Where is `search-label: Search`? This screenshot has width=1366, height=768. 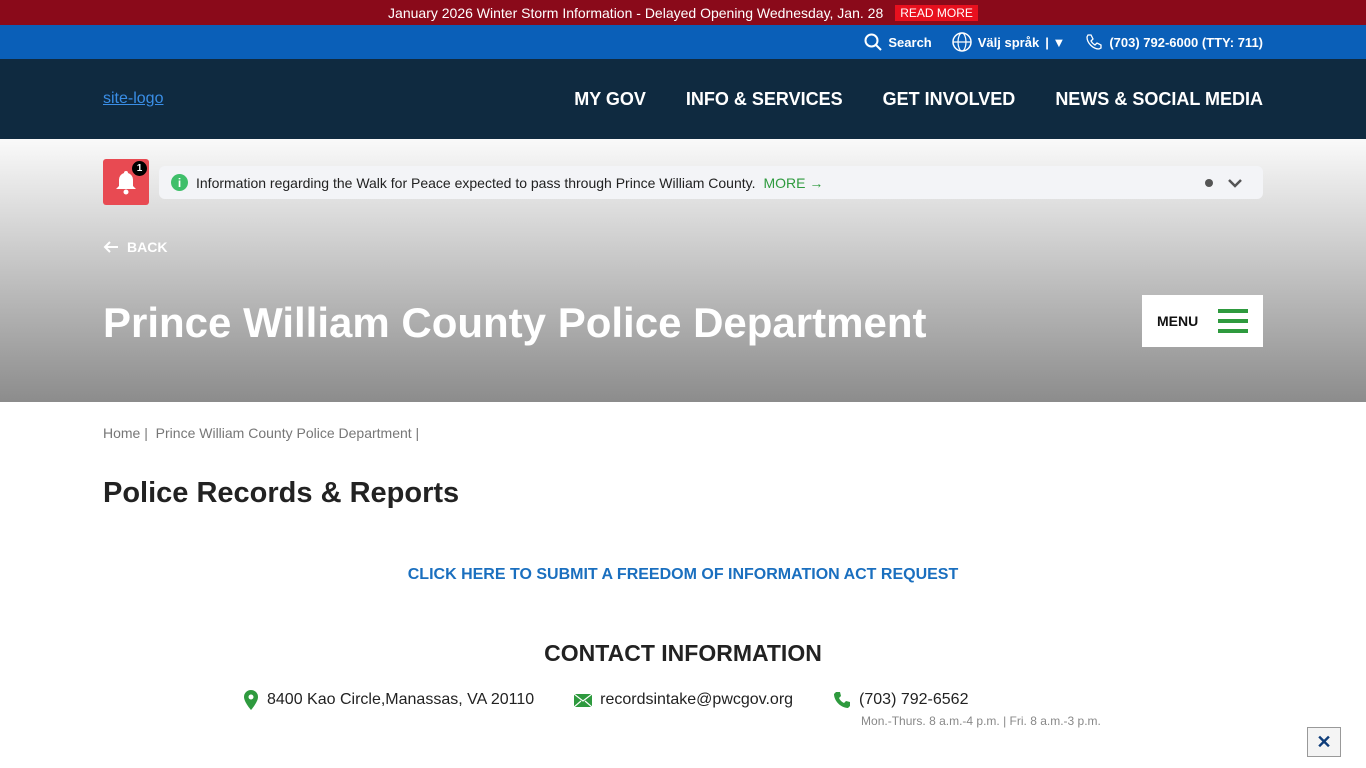
search-label: Search is located at coordinates (910, 42).